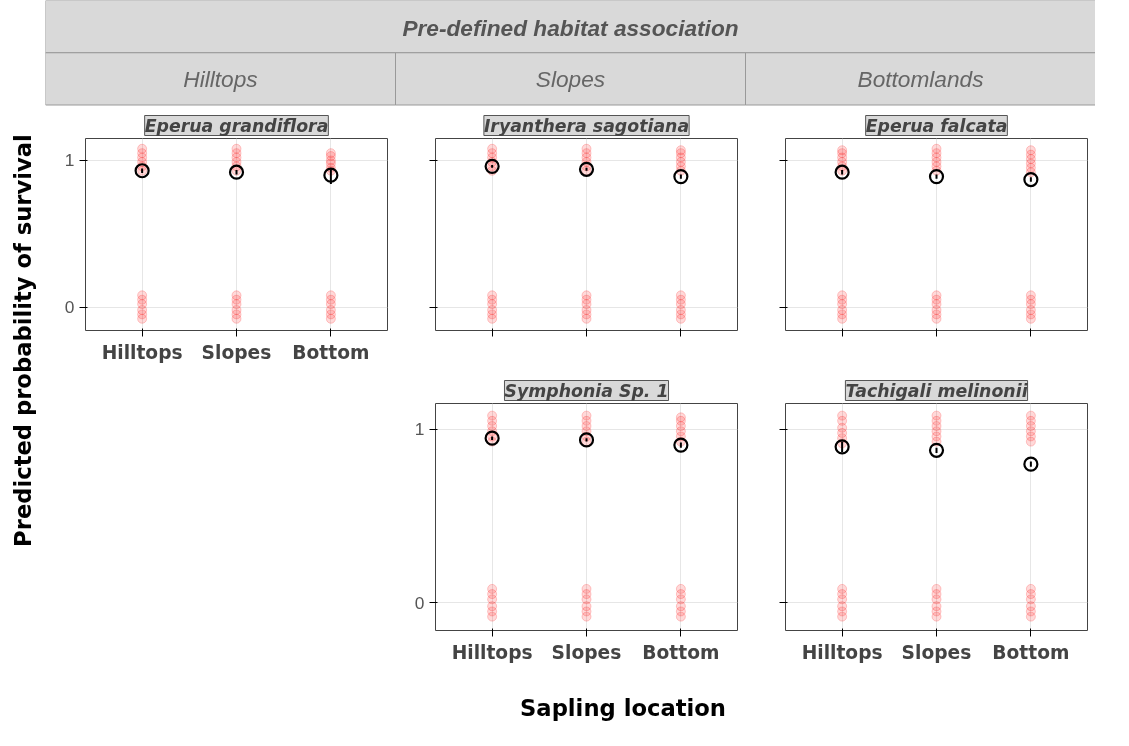  What do you see at coordinates (236, 125) in the screenshot?
I see `chart-title: Eperua grandiflora` at bounding box center [236, 125].